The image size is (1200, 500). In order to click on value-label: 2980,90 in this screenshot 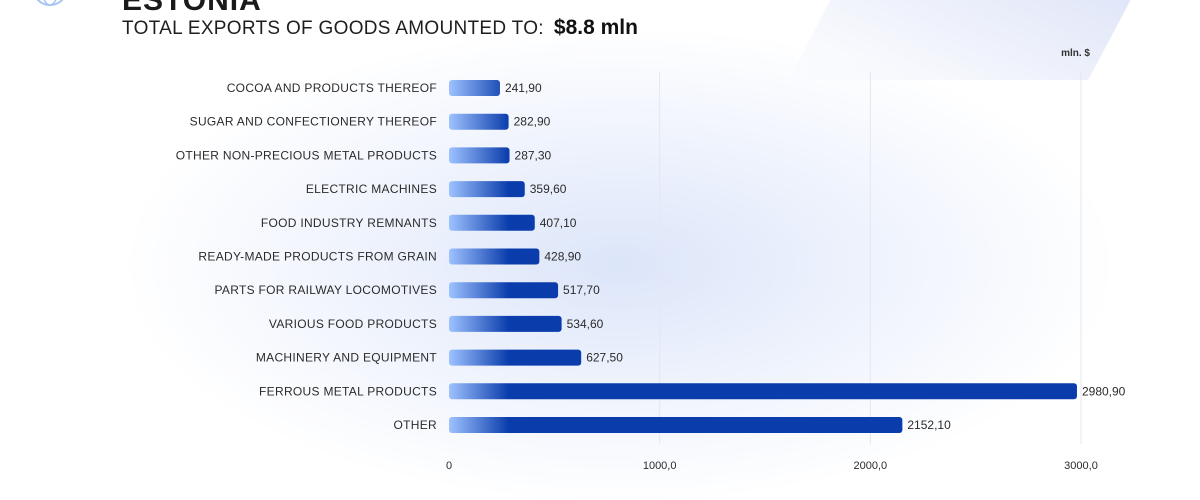, I will do `click(1104, 391)`.